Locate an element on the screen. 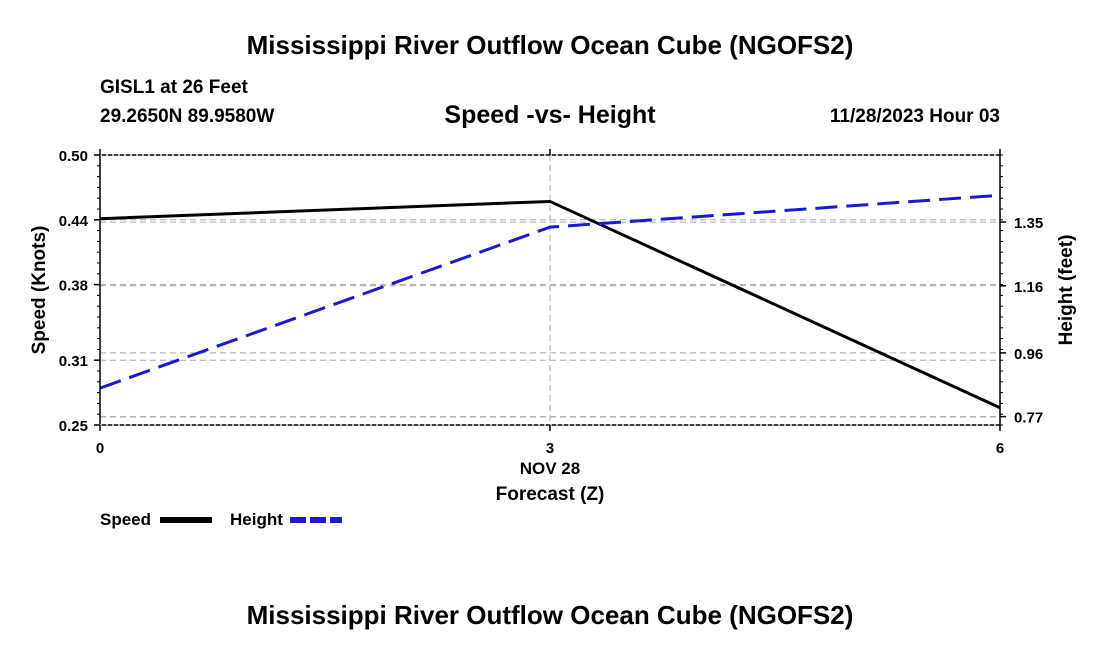 The width and height of the screenshot is (1100, 650). right-tick-label: 1.35 is located at coordinates (1028, 223).